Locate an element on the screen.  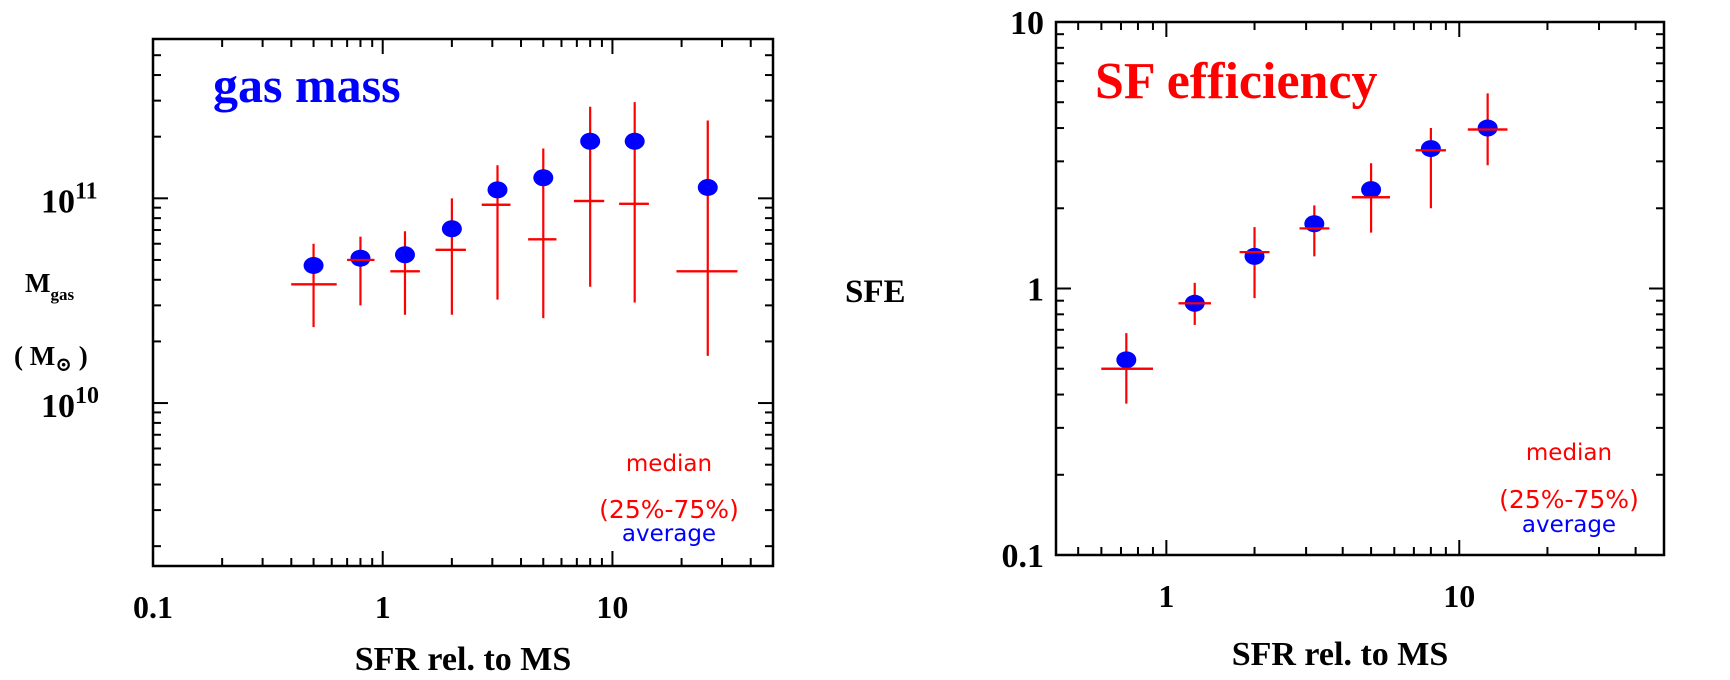
y-tick-label: 1011 is located at coordinates (69, 199).